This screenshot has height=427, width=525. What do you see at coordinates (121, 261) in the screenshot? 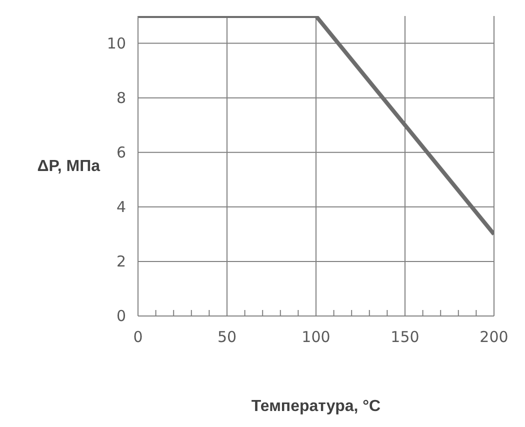
I see `y-tick-label: 2` at bounding box center [121, 261].